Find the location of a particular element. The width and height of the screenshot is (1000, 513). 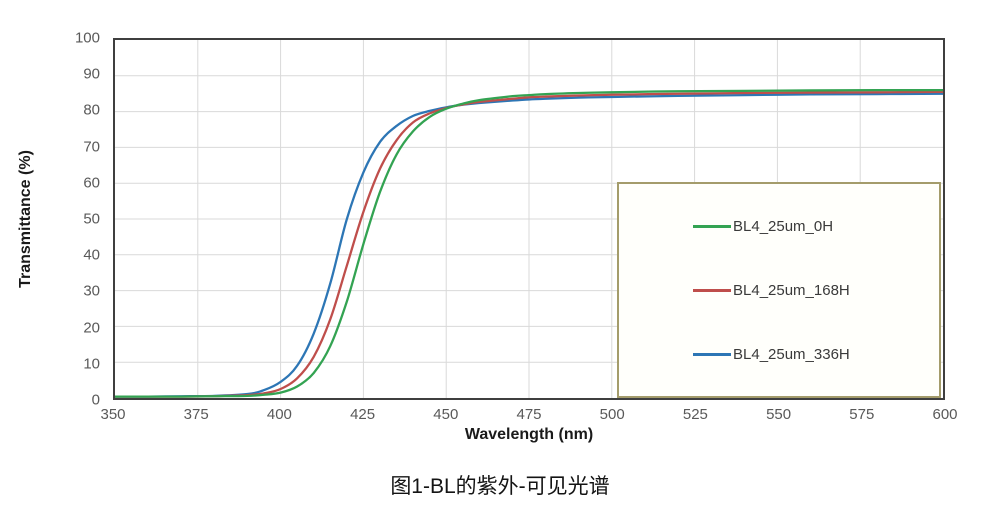

x-tick-label: 425 is located at coordinates (363, 414).